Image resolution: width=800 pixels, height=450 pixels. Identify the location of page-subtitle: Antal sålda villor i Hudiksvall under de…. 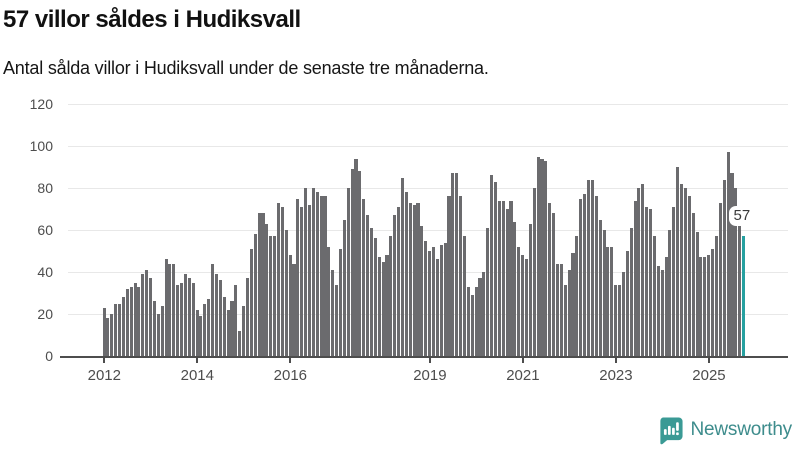
(246, 68).